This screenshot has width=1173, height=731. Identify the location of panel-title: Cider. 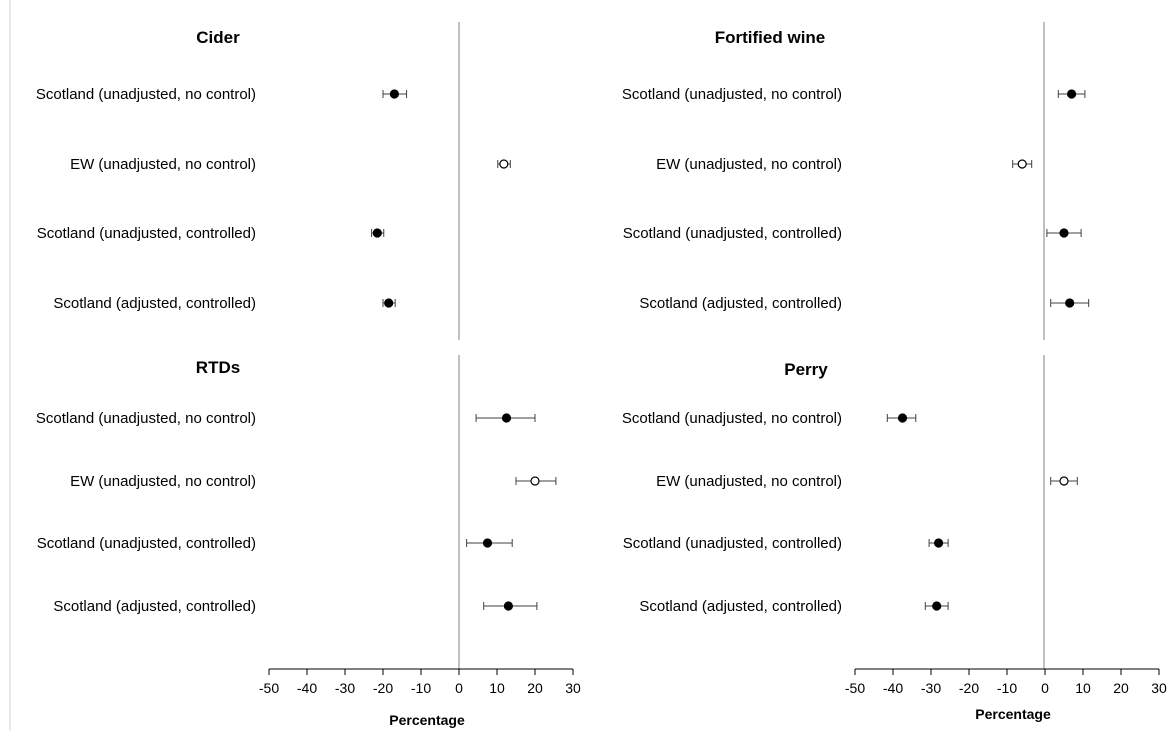
(218, 37).